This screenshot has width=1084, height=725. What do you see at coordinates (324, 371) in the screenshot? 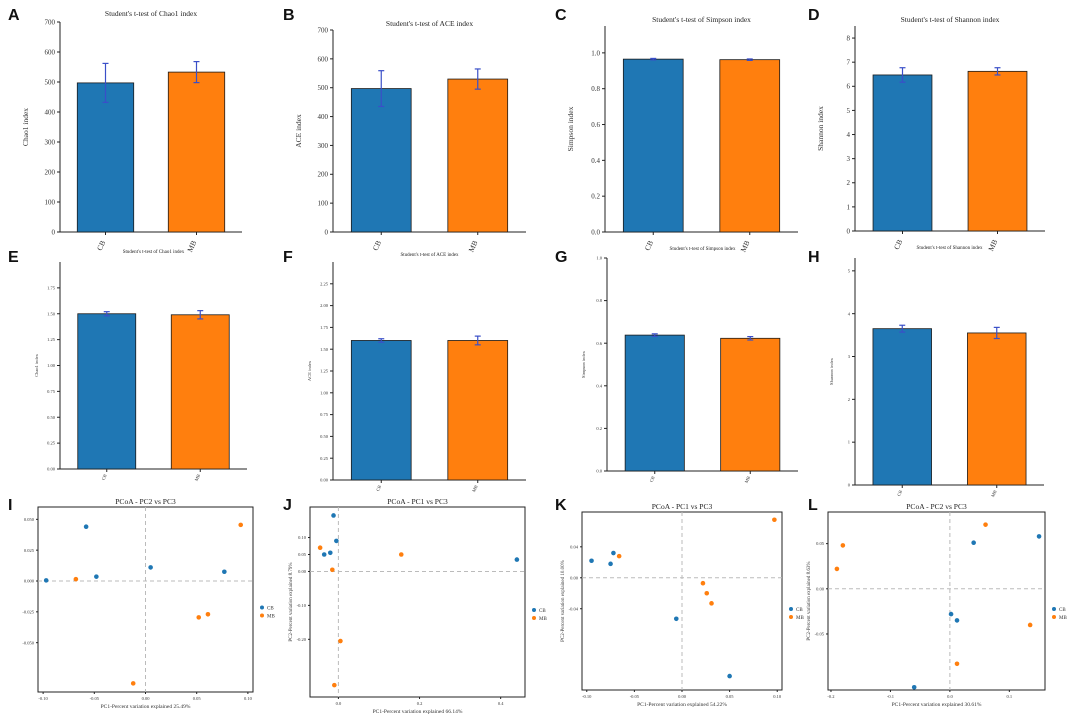
I see `y-tick-label: 1.25` at bounding box center [324, 371].